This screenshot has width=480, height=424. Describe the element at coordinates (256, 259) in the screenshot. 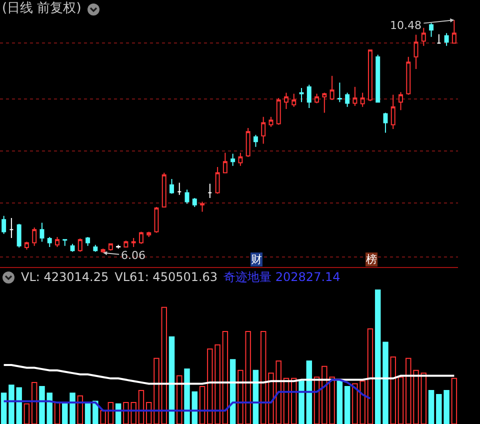

I see `annotation: 财` at that location.